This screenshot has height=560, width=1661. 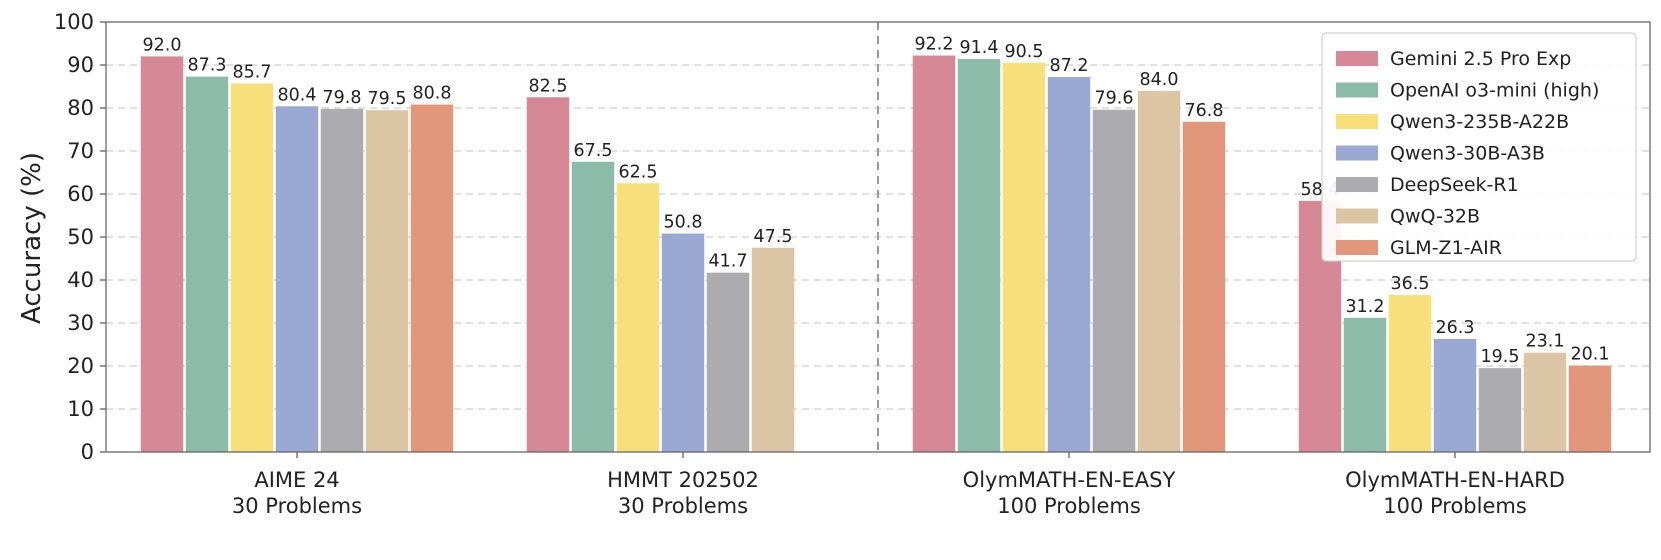 What do you see at coordinates (1545, 342) in the screenshot?
I see `bar-value-label: 23.1` at bounding box center [1545, 342].